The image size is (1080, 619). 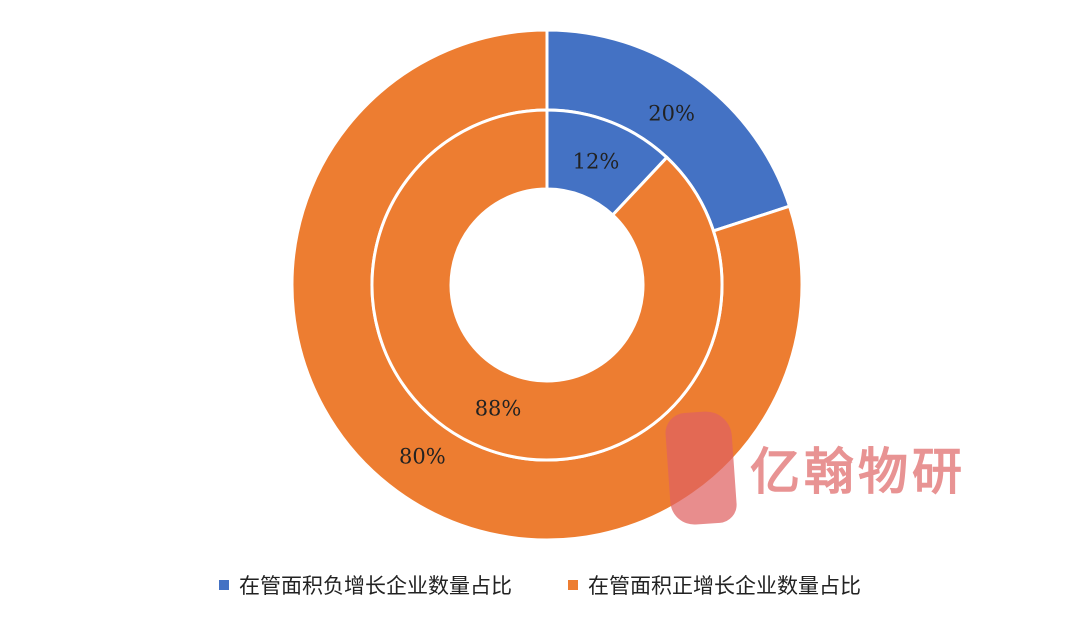 I want to click on legend-label-positive: 在管面积正增长企业数量占比, so click(x=724, y=586).